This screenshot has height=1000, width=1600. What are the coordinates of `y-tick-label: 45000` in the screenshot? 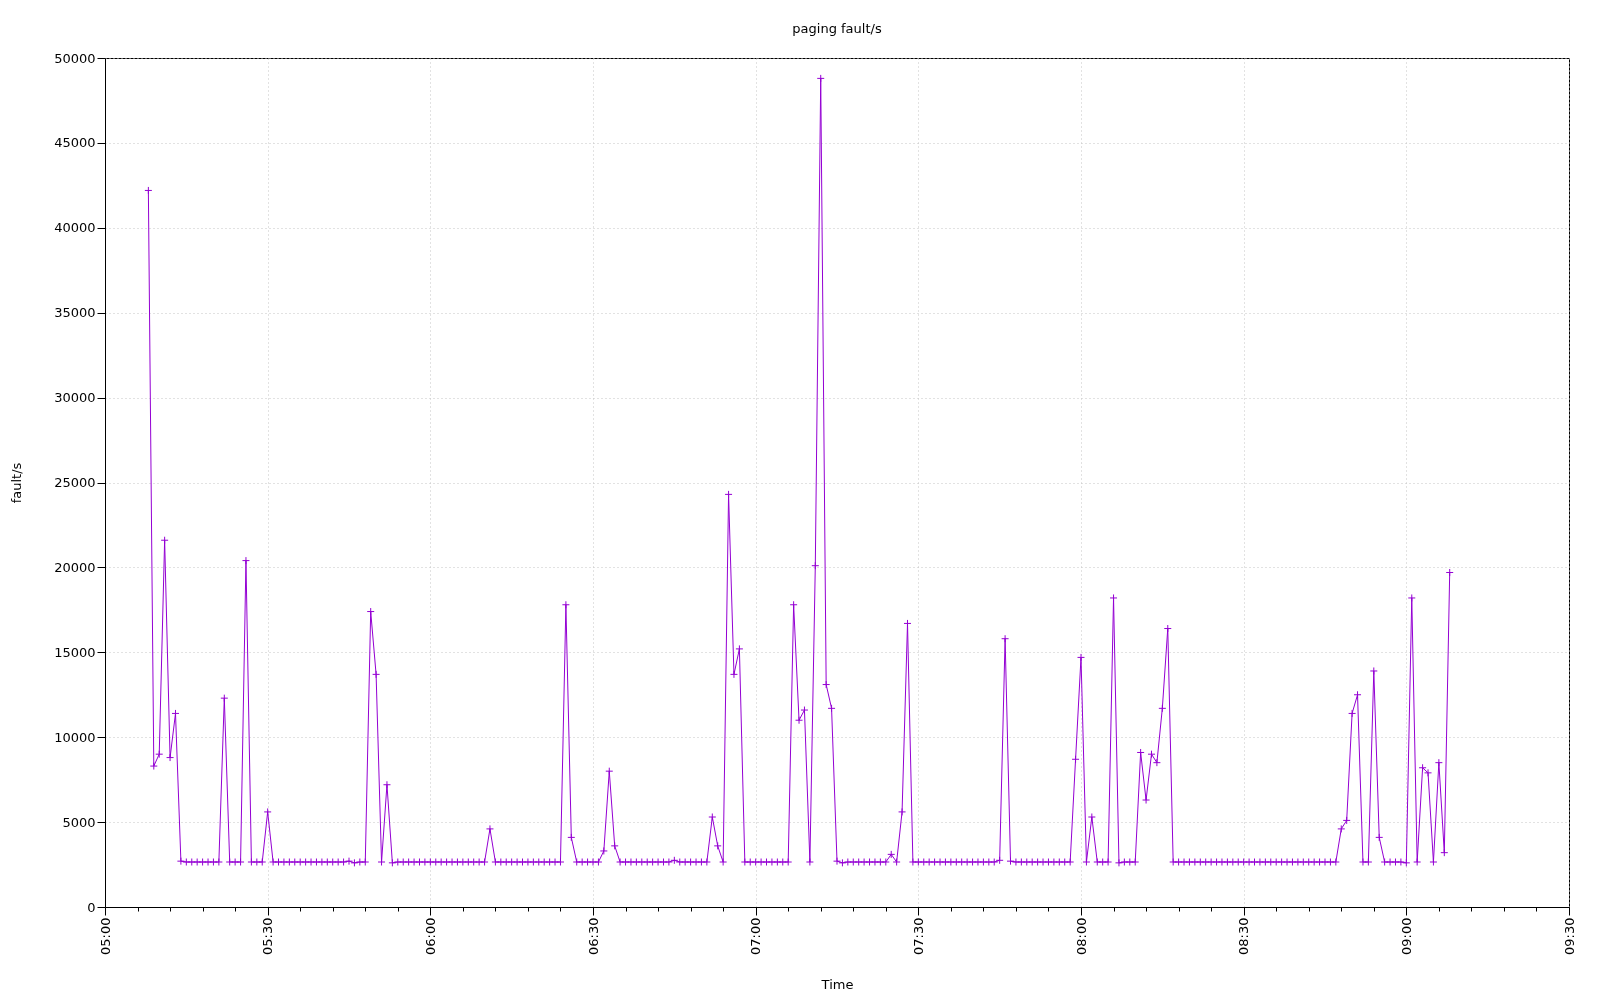 It's located at (75, 143).